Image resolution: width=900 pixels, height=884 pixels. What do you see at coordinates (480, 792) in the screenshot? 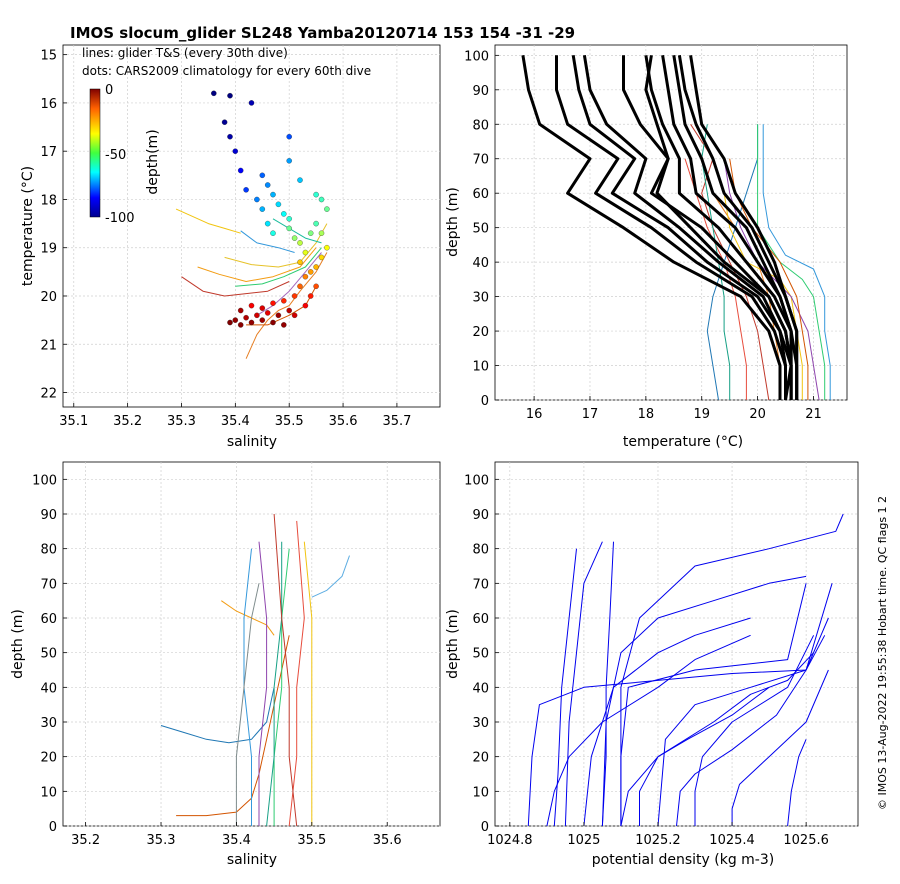
I see `y-tick-label: 10` at bounding box center [480, 792].